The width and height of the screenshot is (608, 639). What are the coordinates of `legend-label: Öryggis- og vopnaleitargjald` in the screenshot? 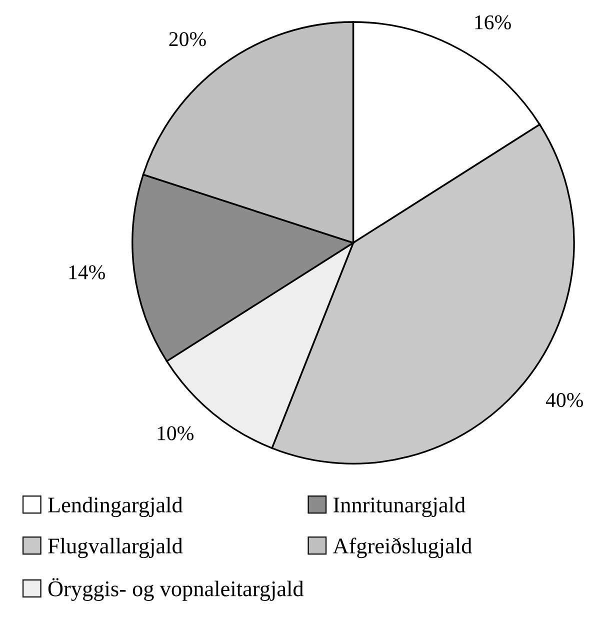 It's located at (176, 589).